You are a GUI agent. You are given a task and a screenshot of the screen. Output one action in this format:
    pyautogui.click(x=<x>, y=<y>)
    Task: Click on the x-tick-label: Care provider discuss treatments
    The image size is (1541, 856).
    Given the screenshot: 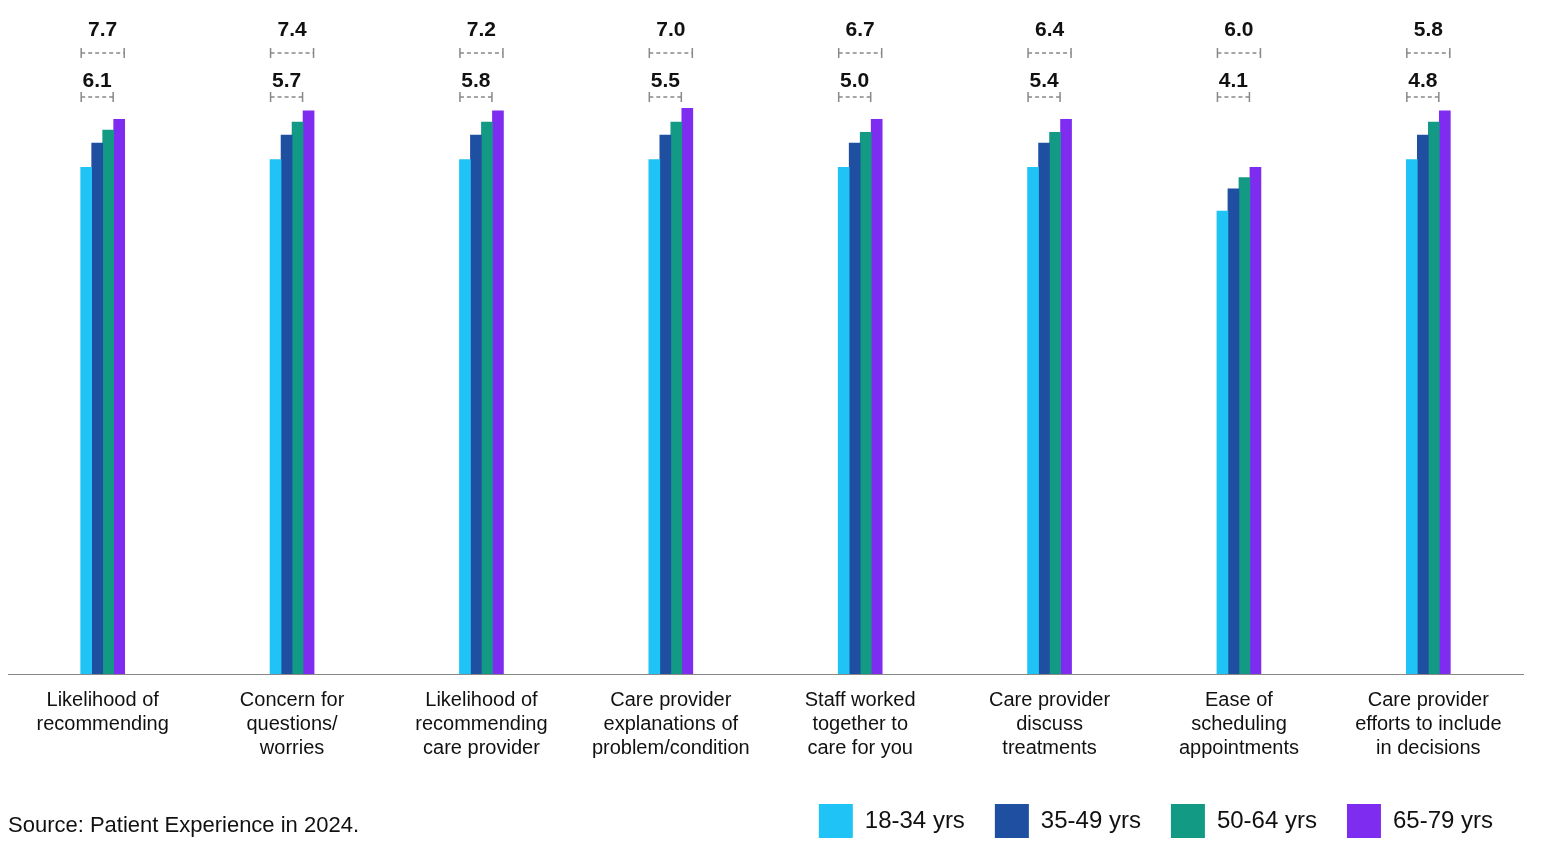 What is the action you would take?
    pyautogui.click(x=1049, y=722)
    